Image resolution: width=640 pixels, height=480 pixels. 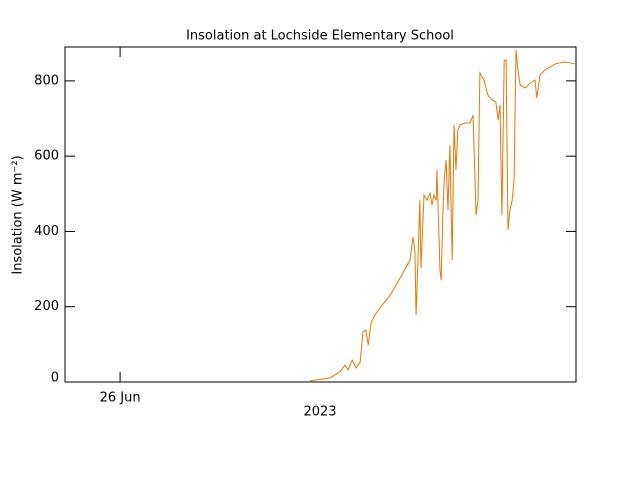 I want to click on y-tick-label: 200, so click(x=46, y=306).